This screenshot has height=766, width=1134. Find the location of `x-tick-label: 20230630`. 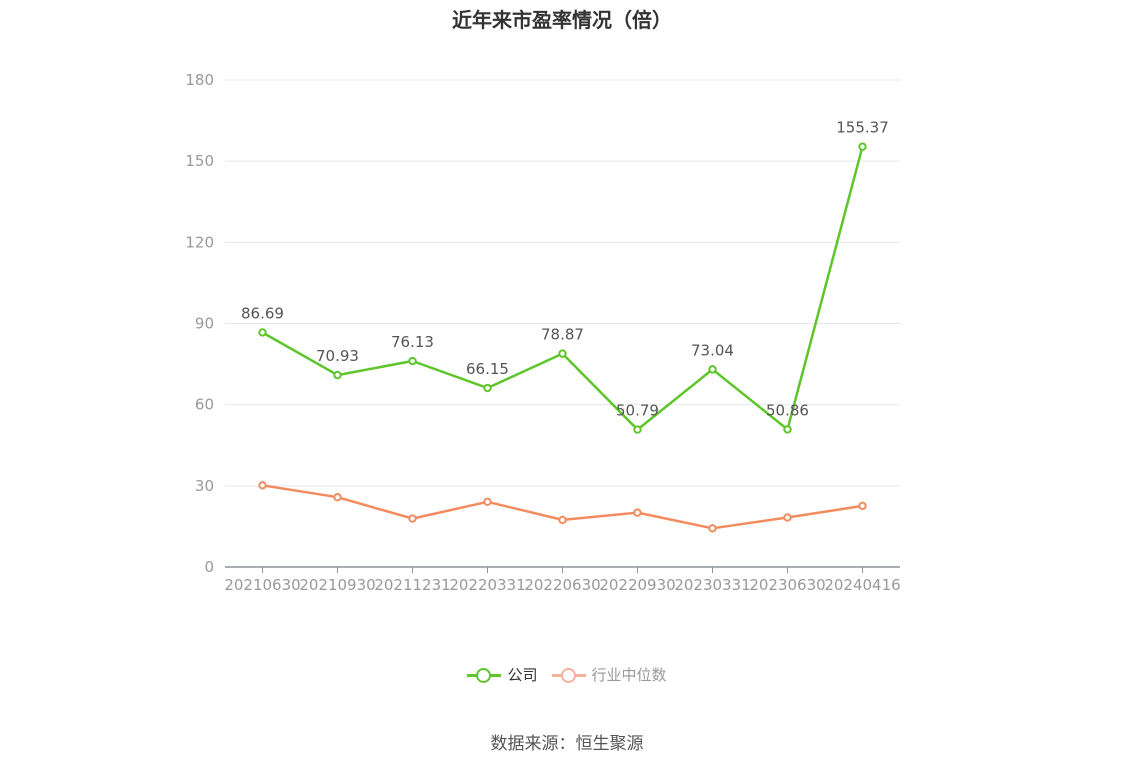

x-tick-label: 20230630 is located at coordinates (787, 585).